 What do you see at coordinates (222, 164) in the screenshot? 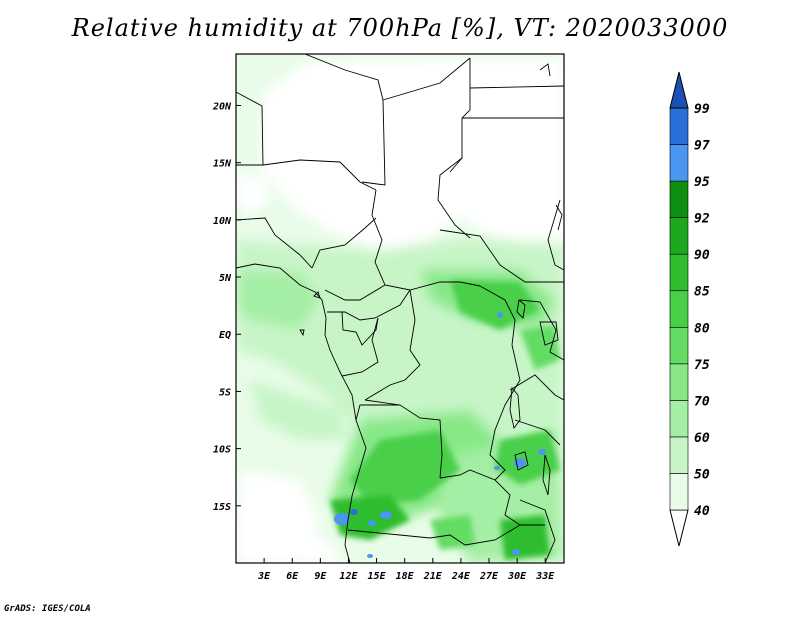
I see `lat-tick-label: 15N` at bounding box center [222, 164].